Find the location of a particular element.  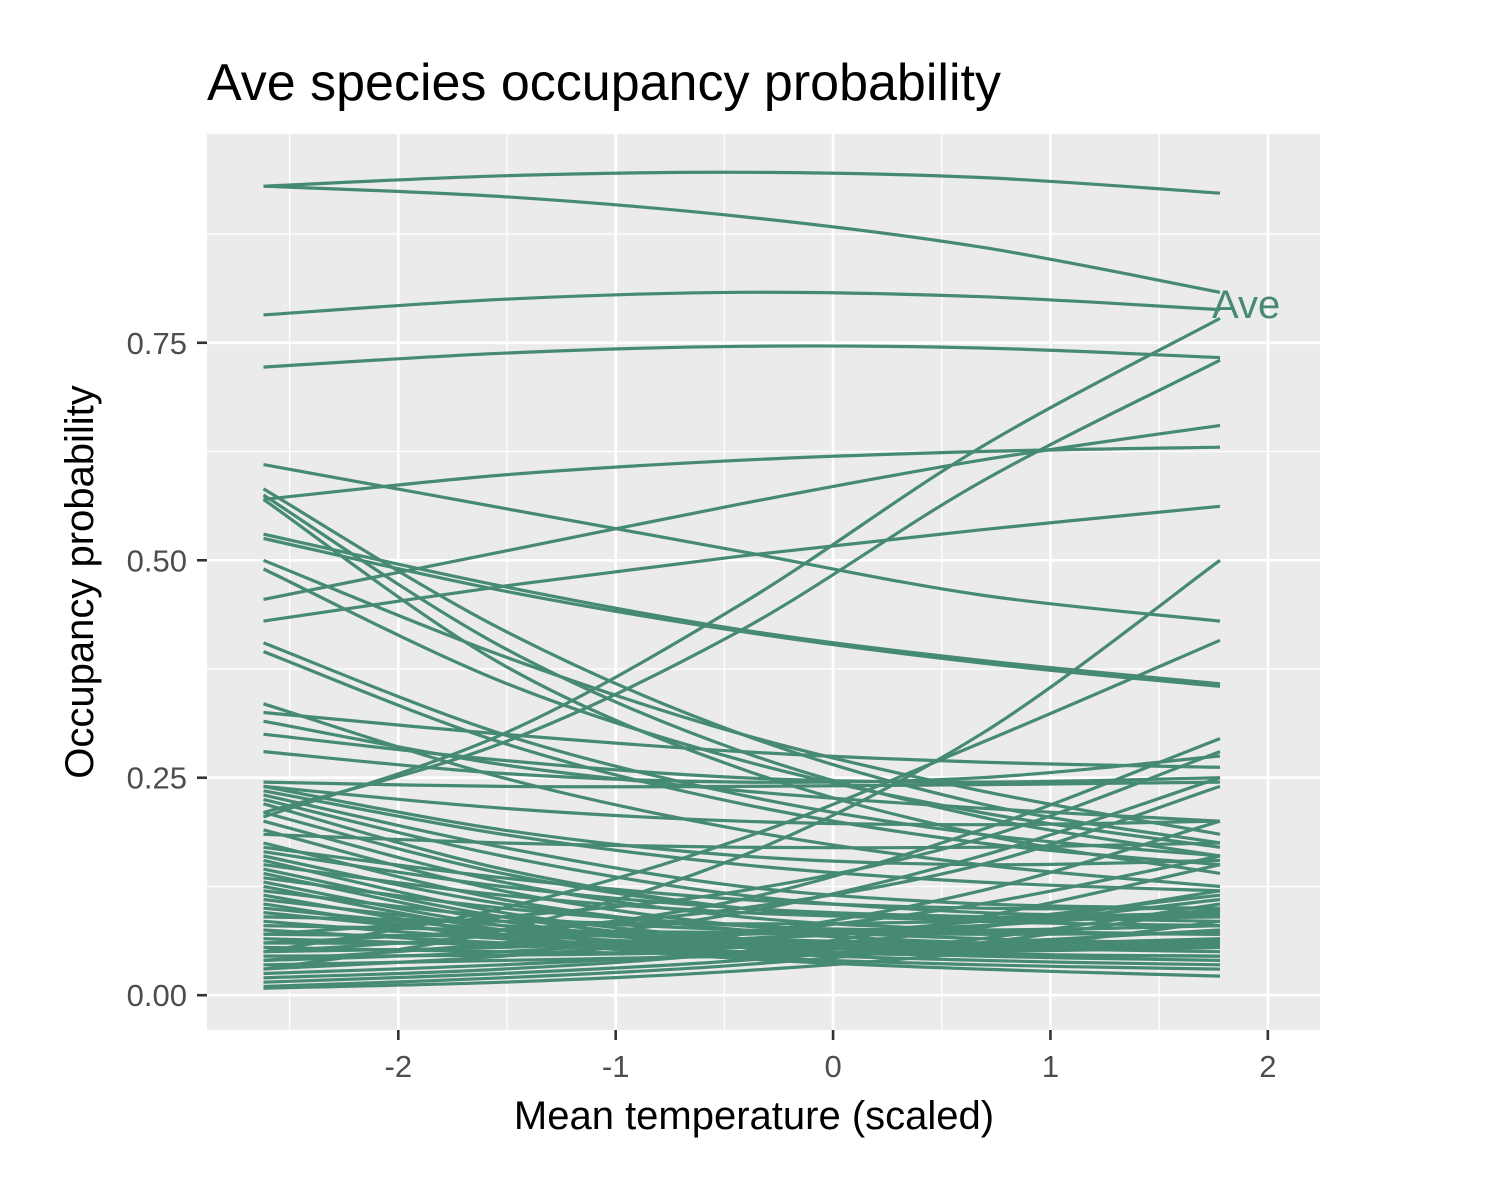

x-tick-label: -1 is located at coordinates (616, 1066).